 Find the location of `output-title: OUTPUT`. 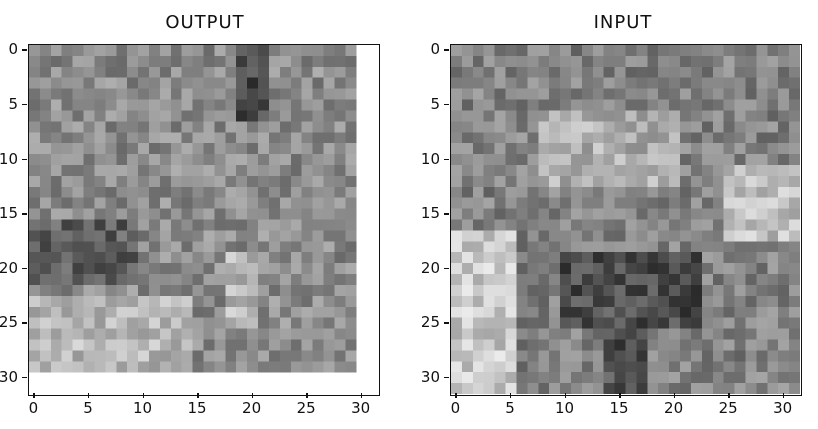

output-title: OUTPUT is located at coordinates (205, 22).